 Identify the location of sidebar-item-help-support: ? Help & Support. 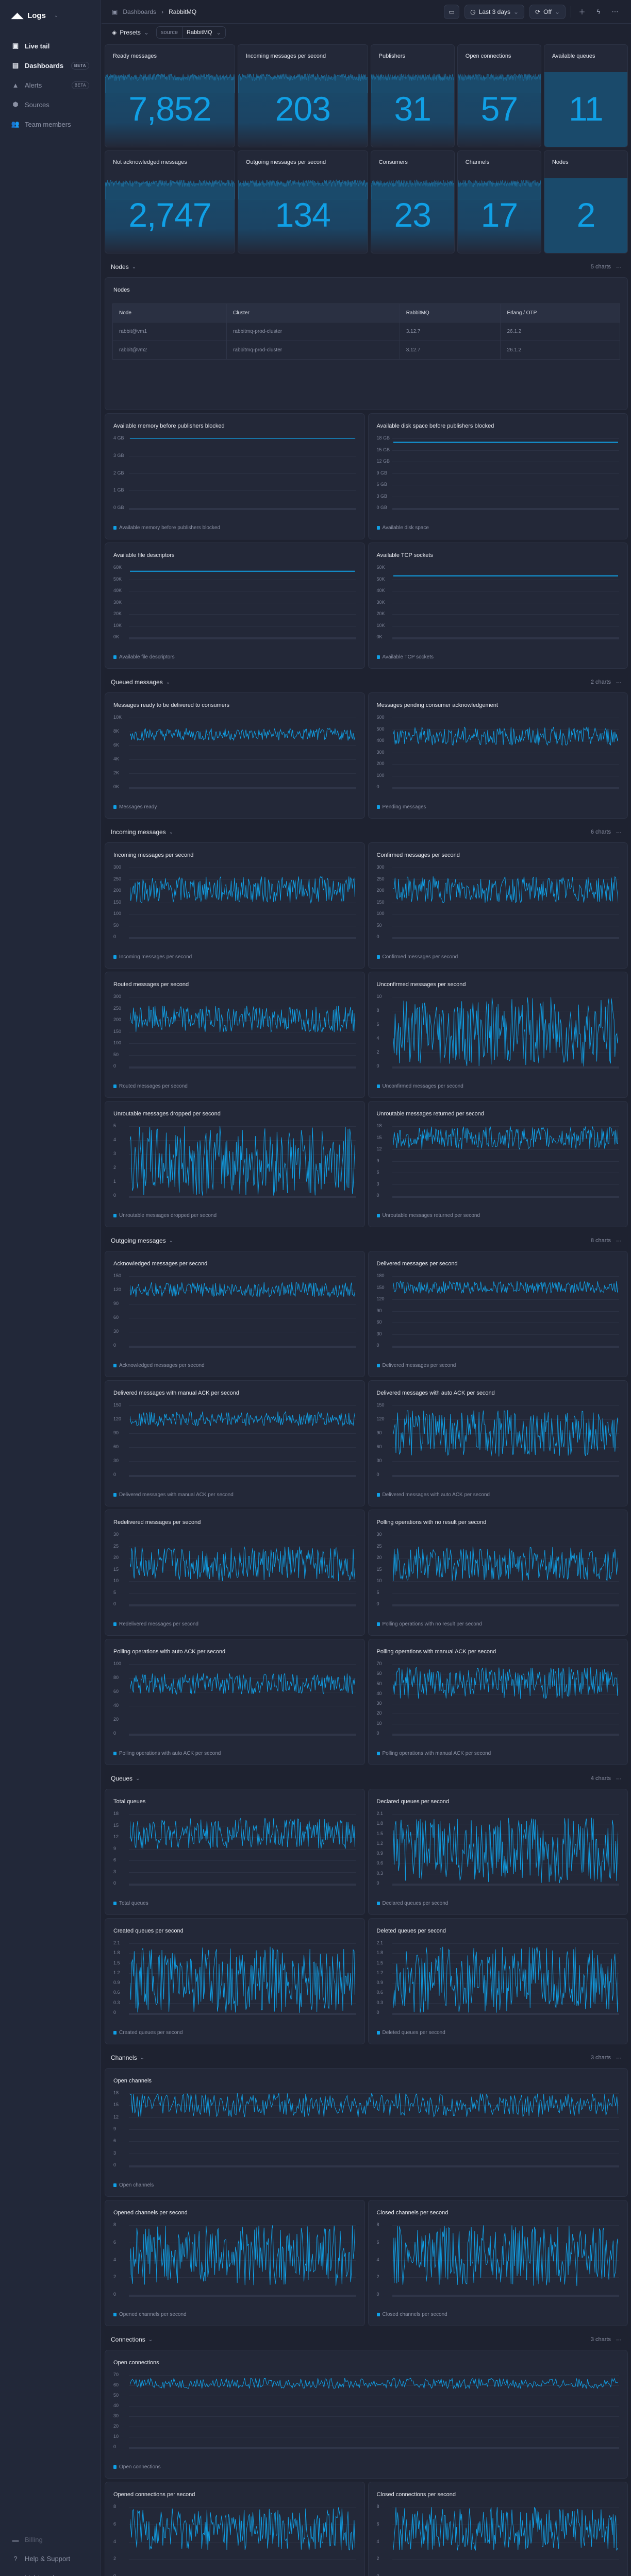
(53, 2558).